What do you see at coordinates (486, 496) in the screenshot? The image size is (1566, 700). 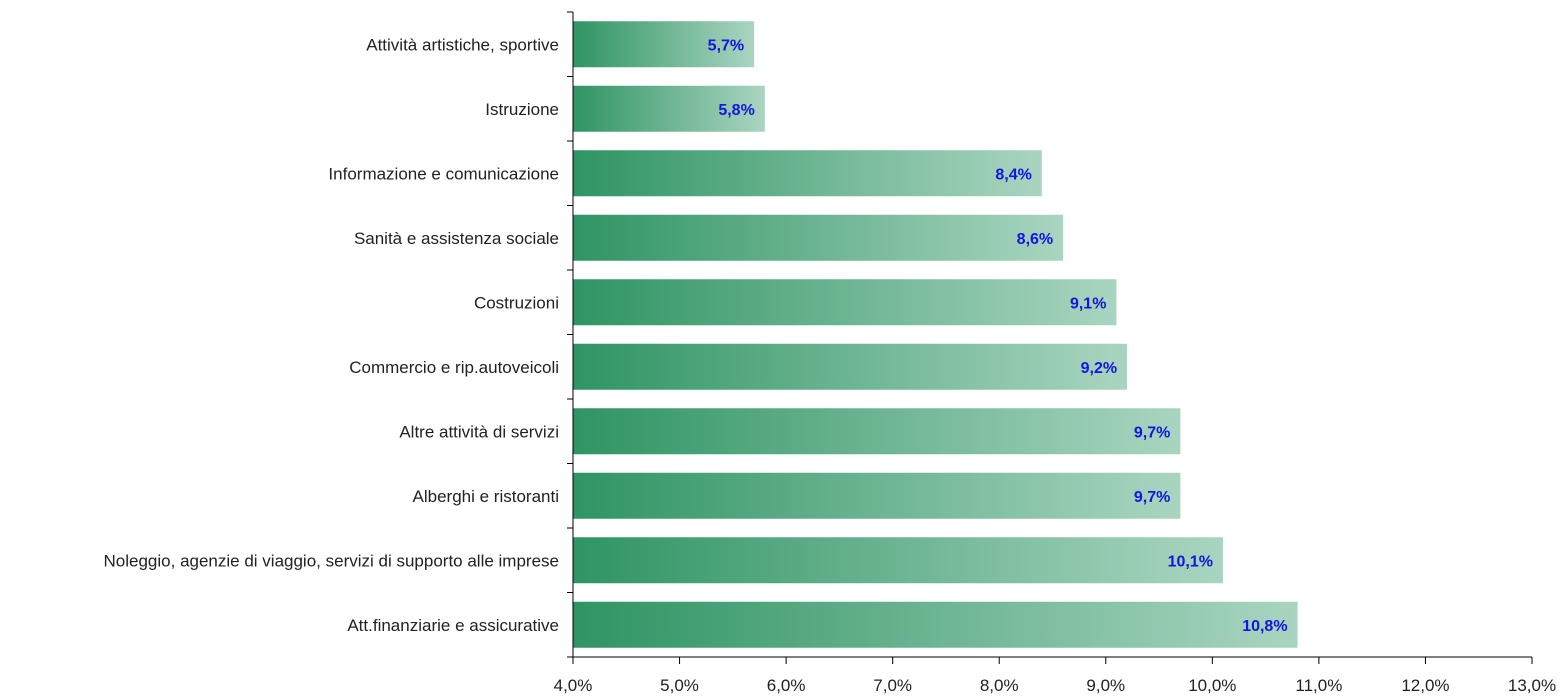 I see `category-label: Alberghi e ristoranti` at bounding box center [486, 496].